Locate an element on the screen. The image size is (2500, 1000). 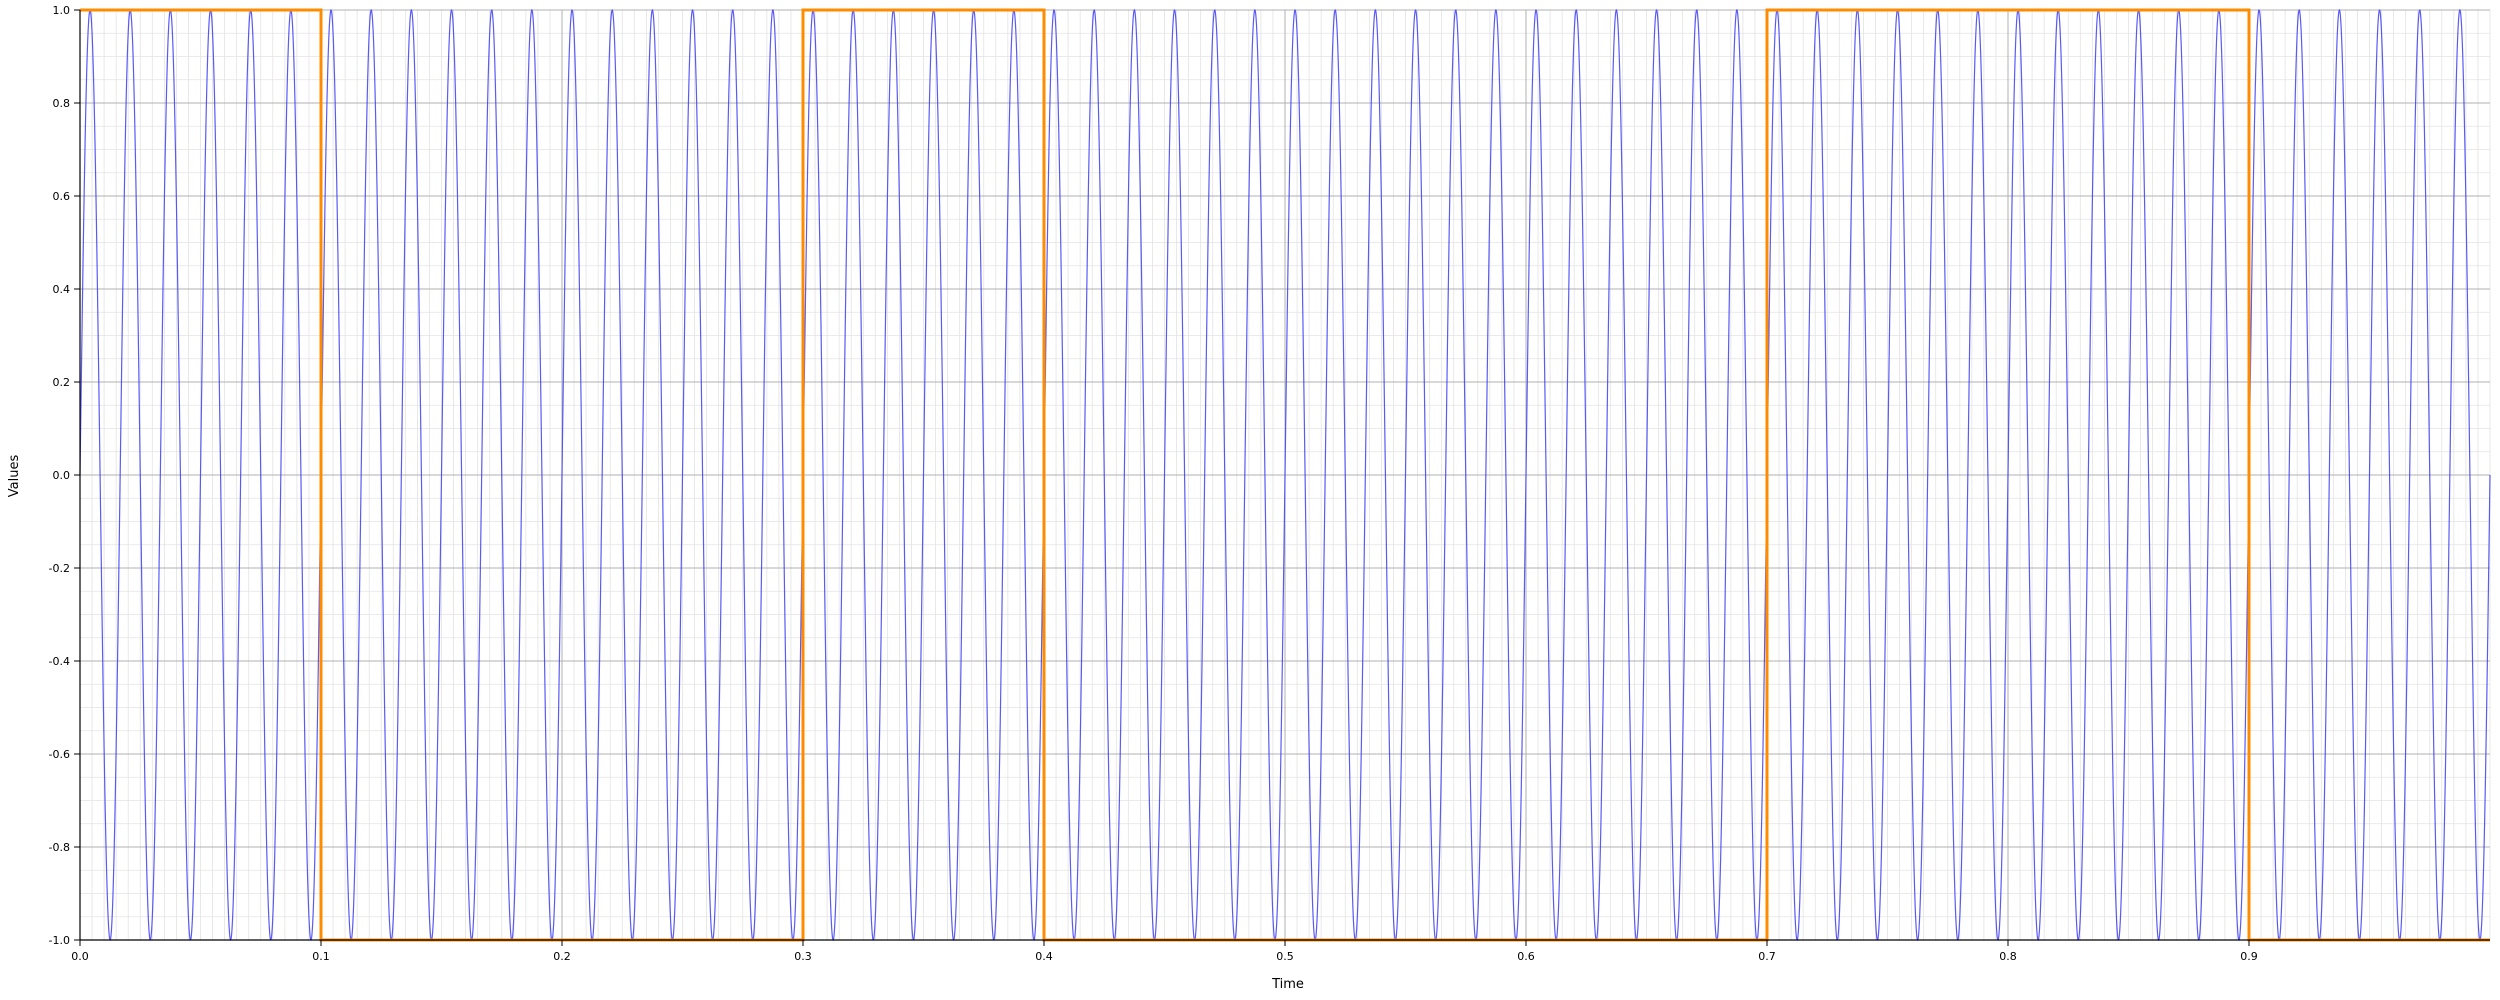
y-tick-label: -0.6 is located at coordinates (59, 754).